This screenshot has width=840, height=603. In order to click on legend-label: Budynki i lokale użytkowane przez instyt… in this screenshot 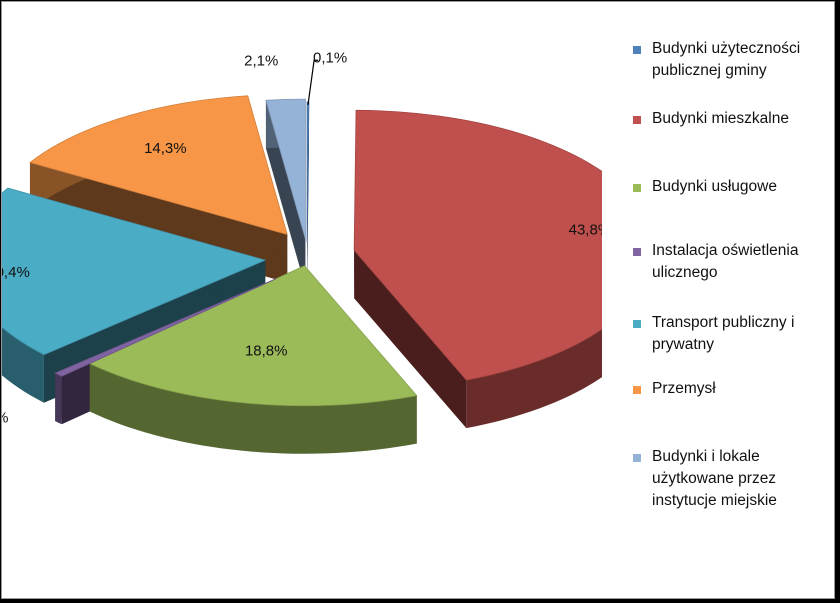, I will do `click(714, 478)`.